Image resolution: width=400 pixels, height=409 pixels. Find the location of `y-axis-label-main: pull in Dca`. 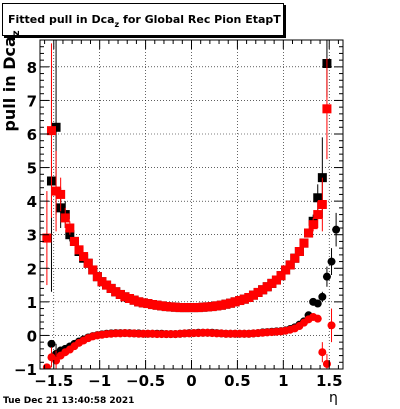

y-axis-label-main: pull in Dca is located at coordinates (9, 84).